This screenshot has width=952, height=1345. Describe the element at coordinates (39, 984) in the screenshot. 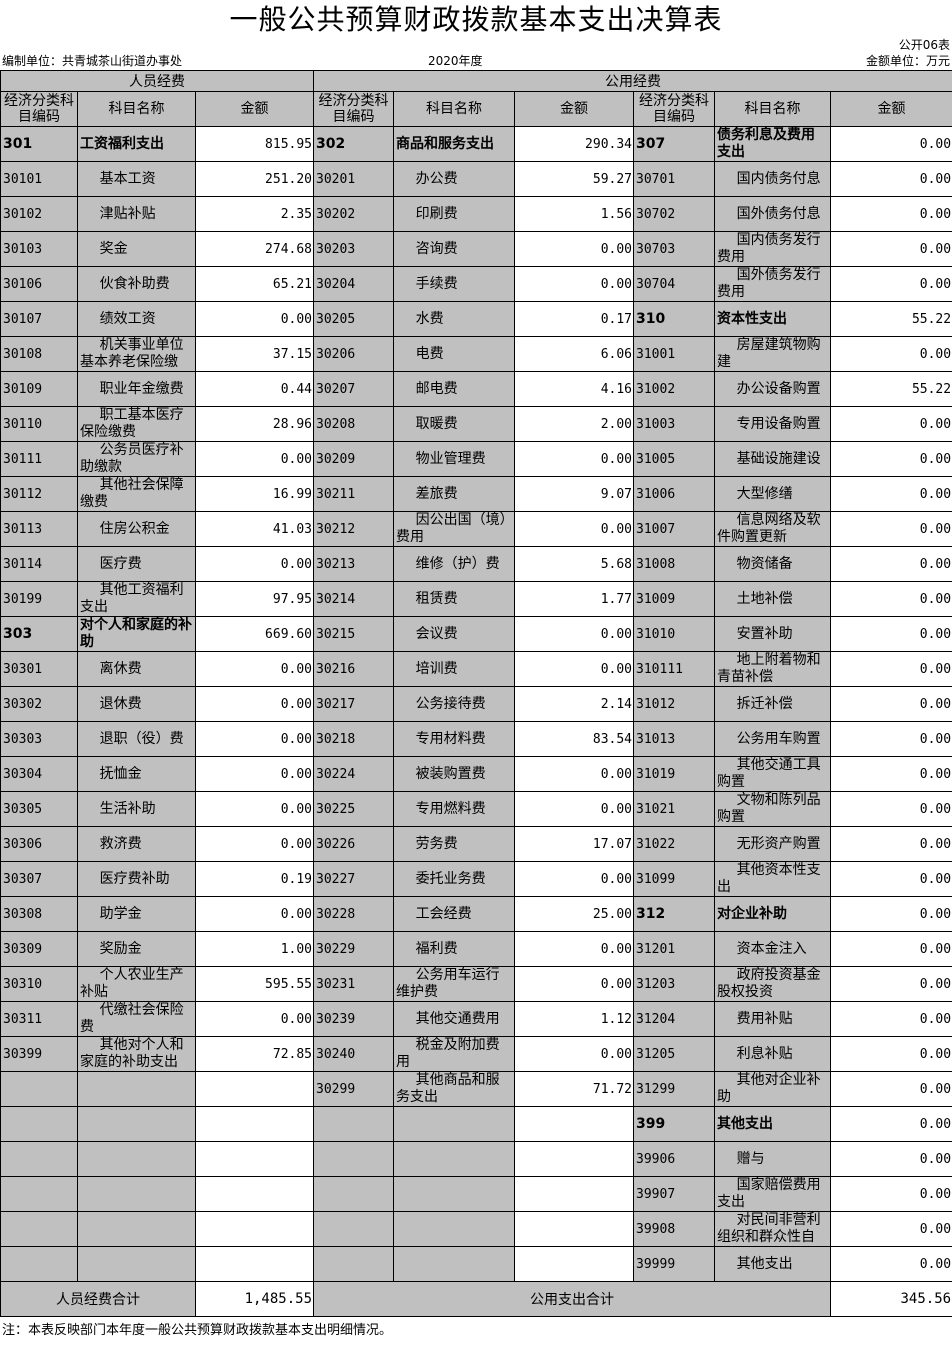

I see `item-code: 30310` at that location.